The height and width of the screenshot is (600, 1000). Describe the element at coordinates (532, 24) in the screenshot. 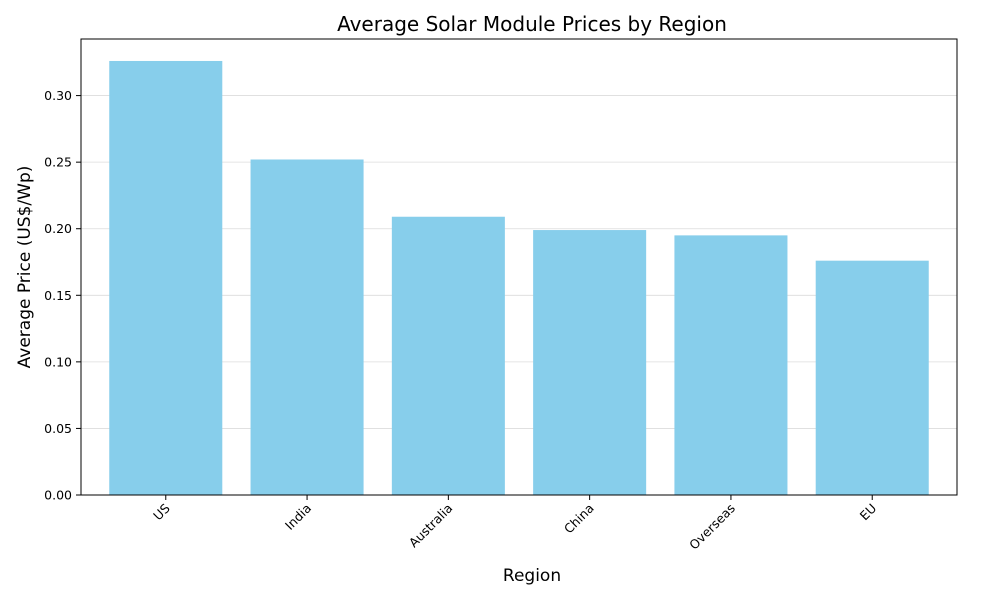

I see `chart-title: Average Solar Module Prices by Region` at that location.